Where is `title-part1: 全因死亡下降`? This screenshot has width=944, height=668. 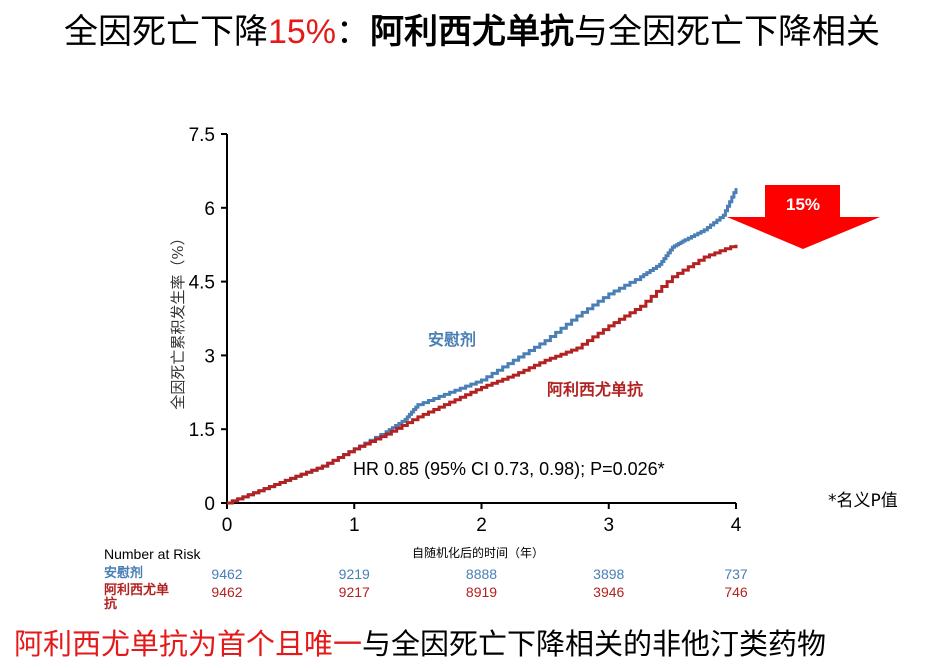
title-part1: 全因死亡下降 is located at coordinates (165, 32).